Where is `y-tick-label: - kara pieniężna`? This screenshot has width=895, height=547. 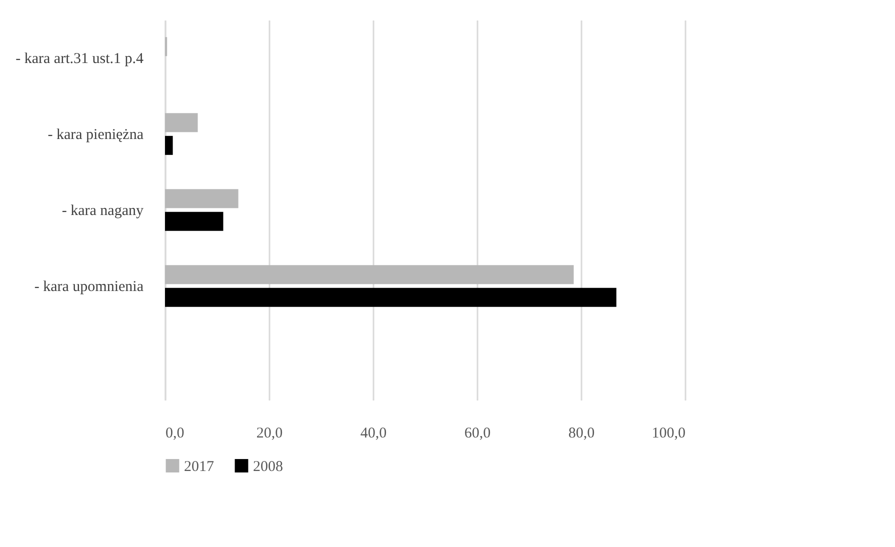 y-tick-label: - kara pieniężna is located at coordinates (96, 135).